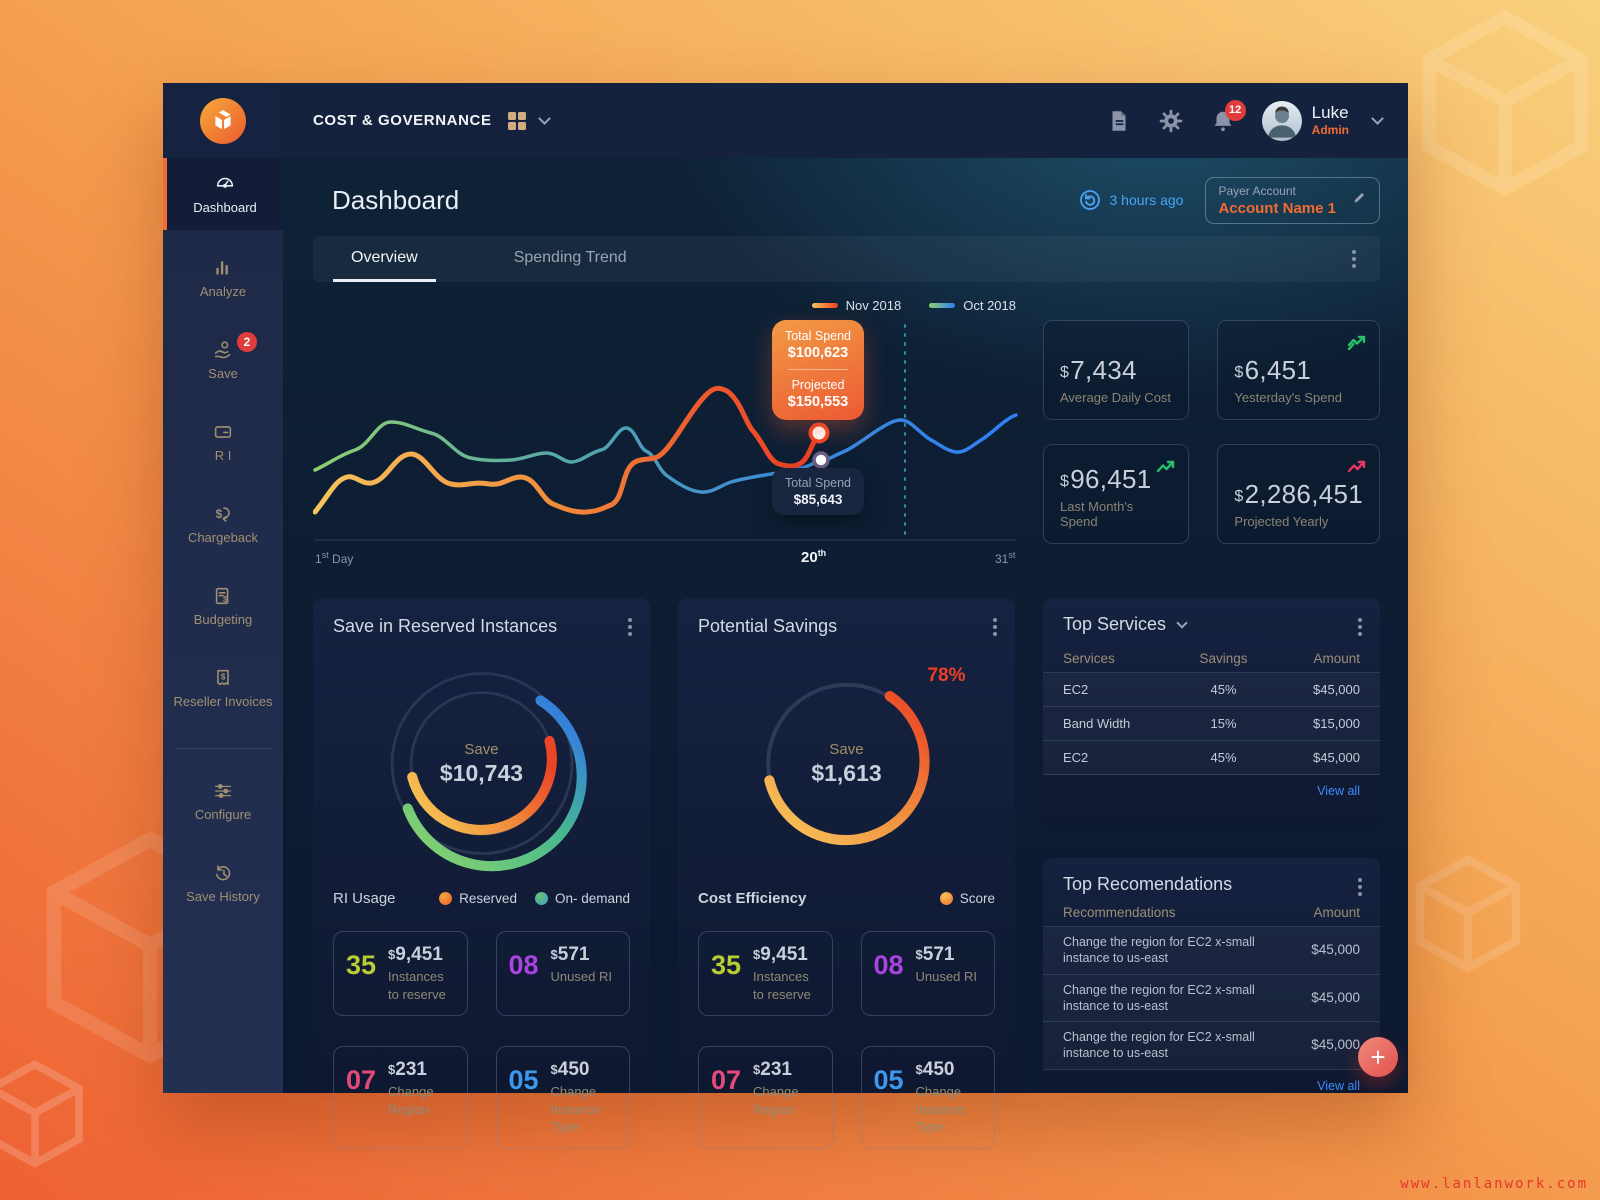 The height and width of the screenshot is (1200, 1600). Describe the element at coordinates (849, 763) in the screenshot. I see `savings-gauge-chart: 78% Save $1,613` at that location.